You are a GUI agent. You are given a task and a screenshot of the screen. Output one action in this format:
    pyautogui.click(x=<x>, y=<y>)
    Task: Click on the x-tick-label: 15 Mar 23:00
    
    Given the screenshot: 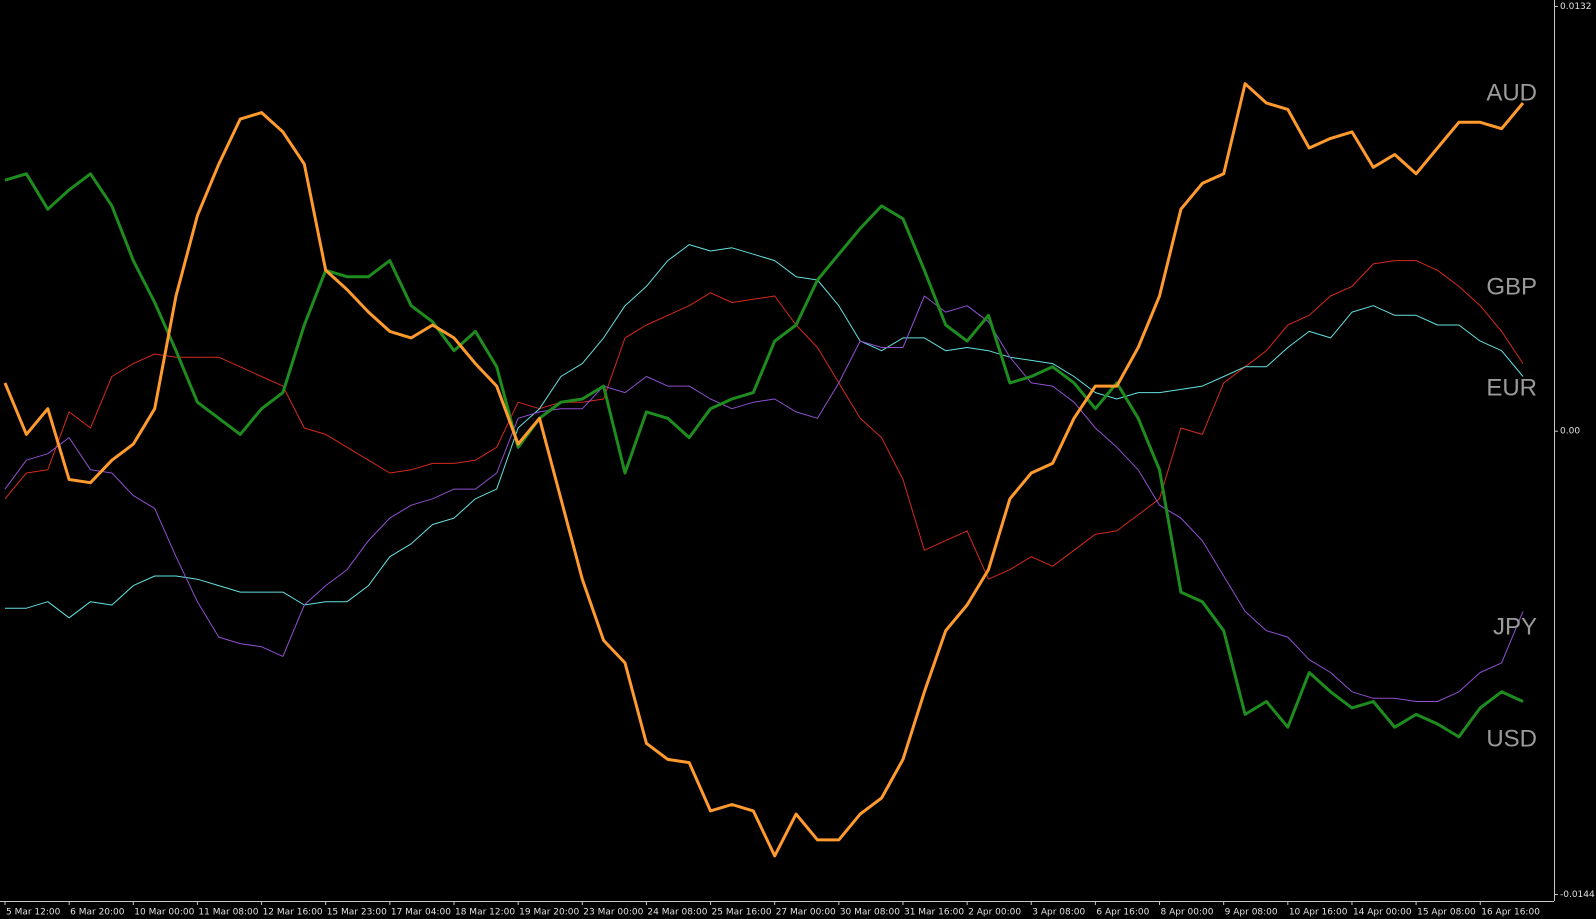 What is the action you would take?
    pyautogui.click(x=357, y=913)
    